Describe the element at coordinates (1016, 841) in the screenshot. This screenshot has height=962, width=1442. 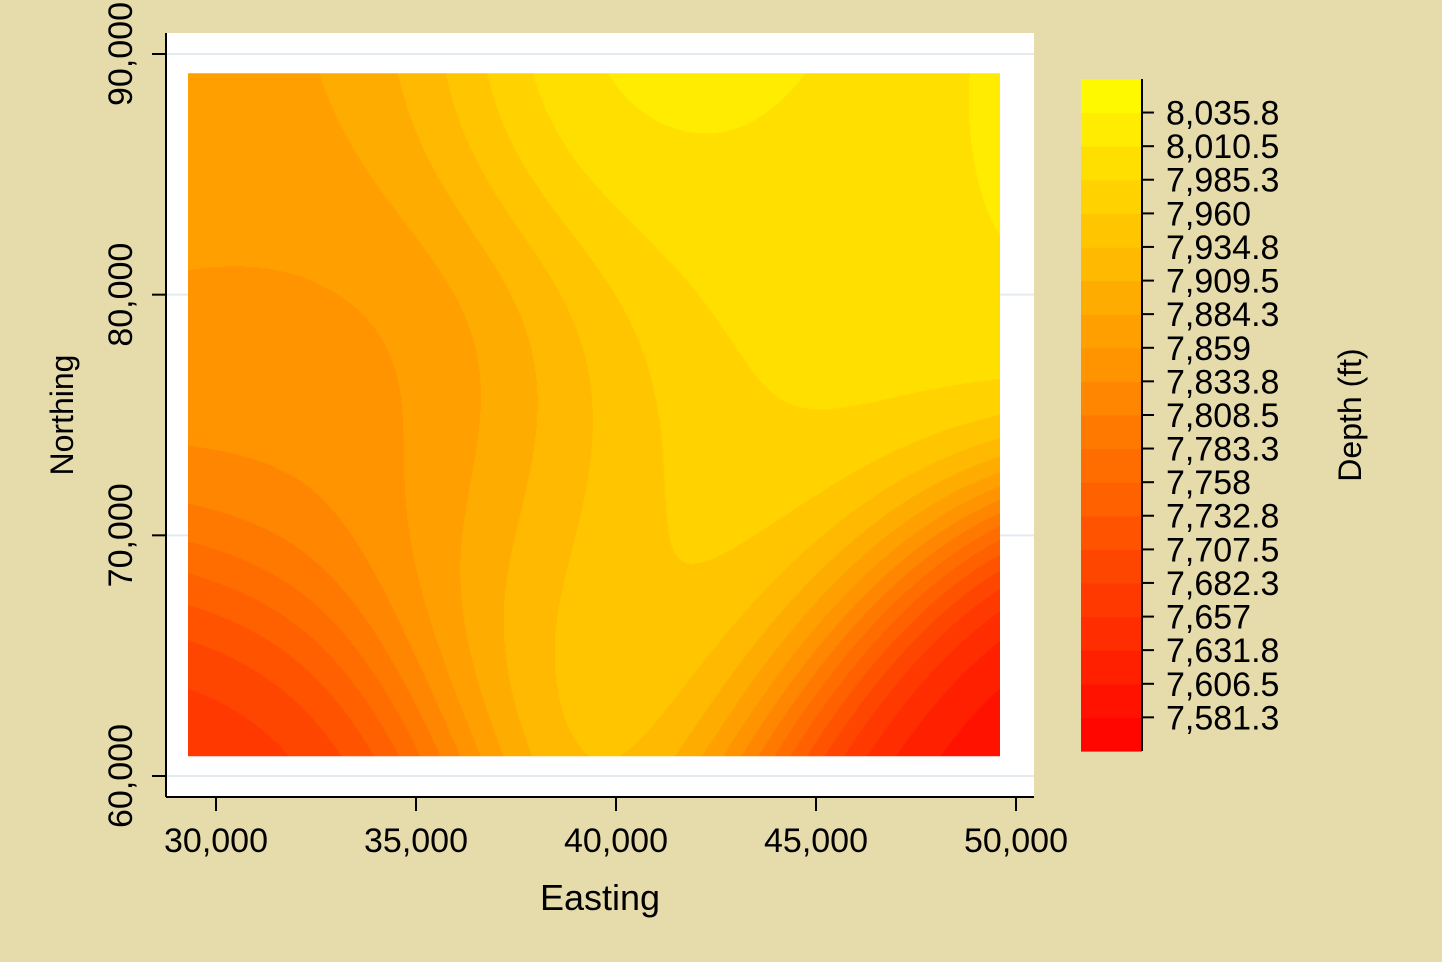
I see `x-tick-label: 50,000` at that location.